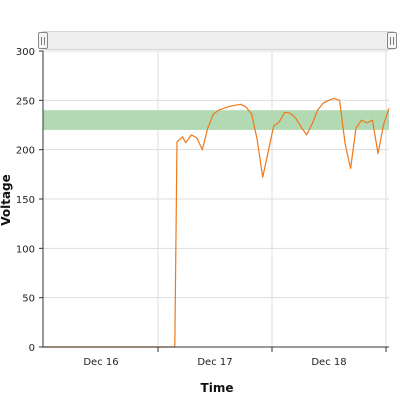 Image resolution: width=400 pixels, height=400 pixels. Describe the element at coordinates (25, 249) in the screenshot. I see `y-tick-label: 100` at that location.